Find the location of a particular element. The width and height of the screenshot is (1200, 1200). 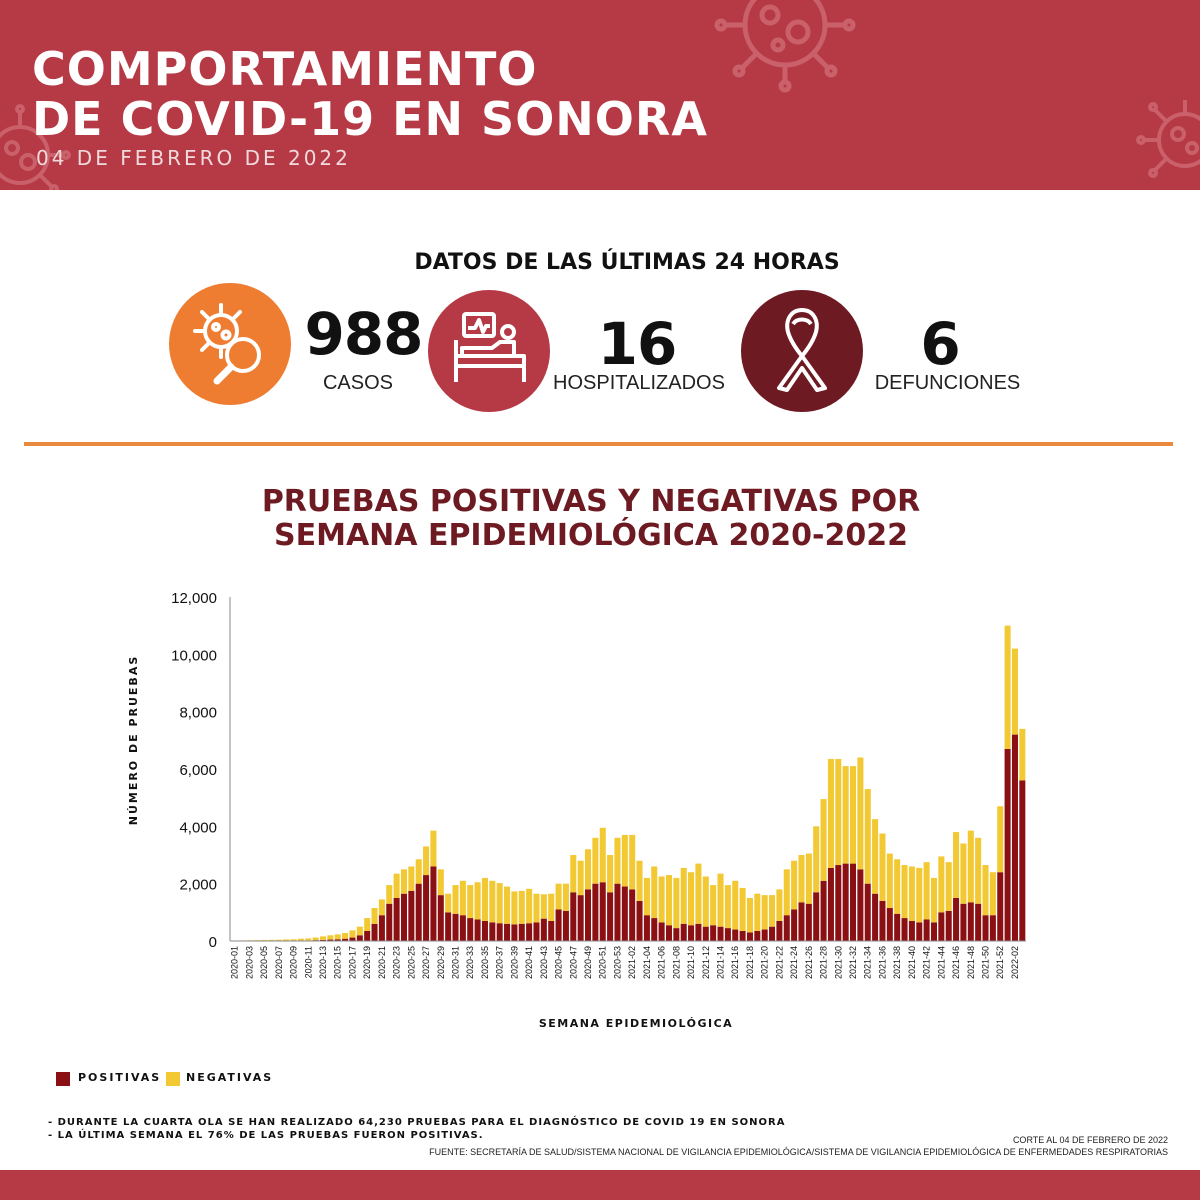

x-tick-label: 2021-22 is located at coordinates (779, 962).